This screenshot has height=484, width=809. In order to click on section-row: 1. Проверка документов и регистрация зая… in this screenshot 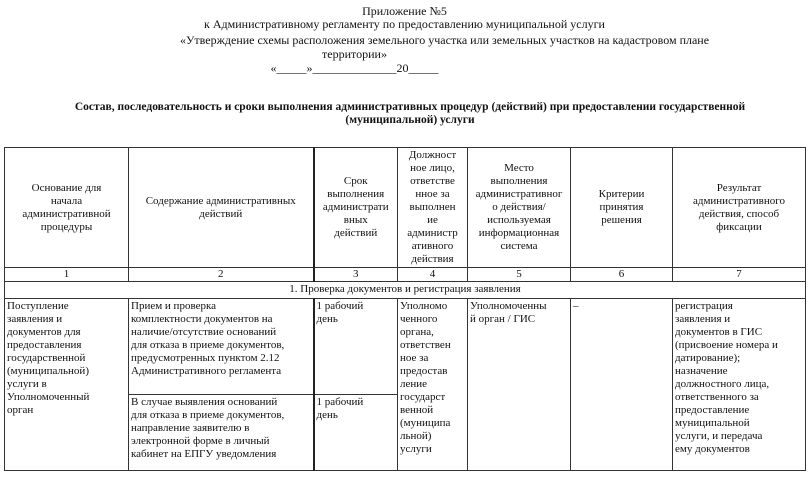, I will do `click(405, 290)`.